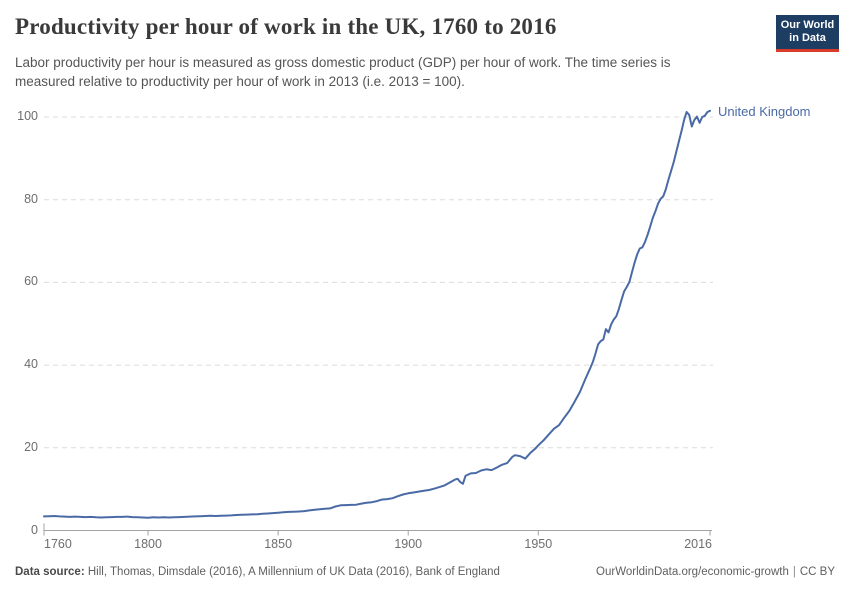  I want to click on data-source-label: Data source:, so click(50, 572).